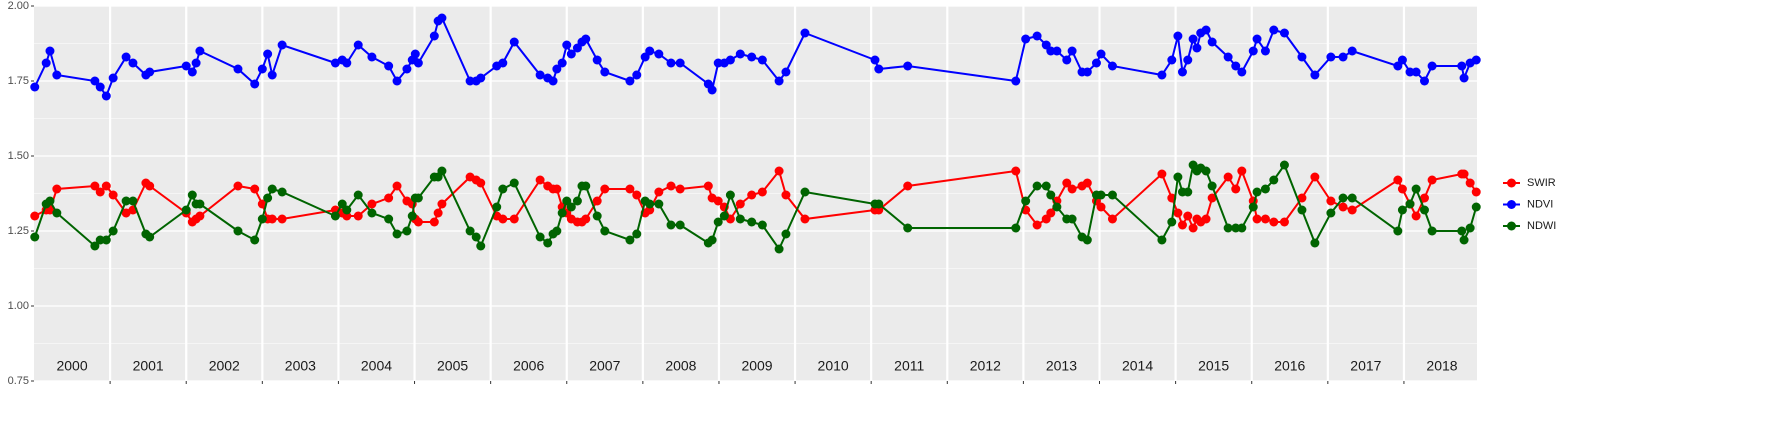 The image size is (1773, 442). Describe the element at coordinates (1213, 366) in the screenshot. I see `year-label: 2015` at that location.